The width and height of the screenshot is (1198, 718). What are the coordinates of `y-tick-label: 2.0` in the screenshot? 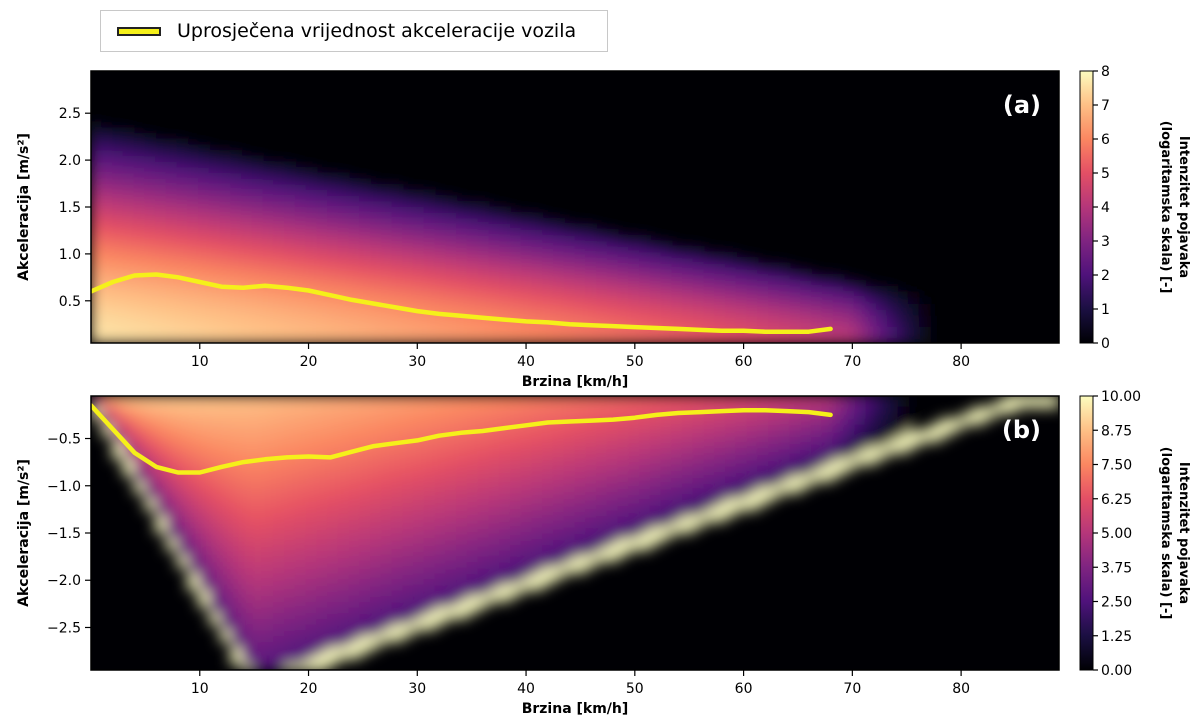 It's located at (70, 161).